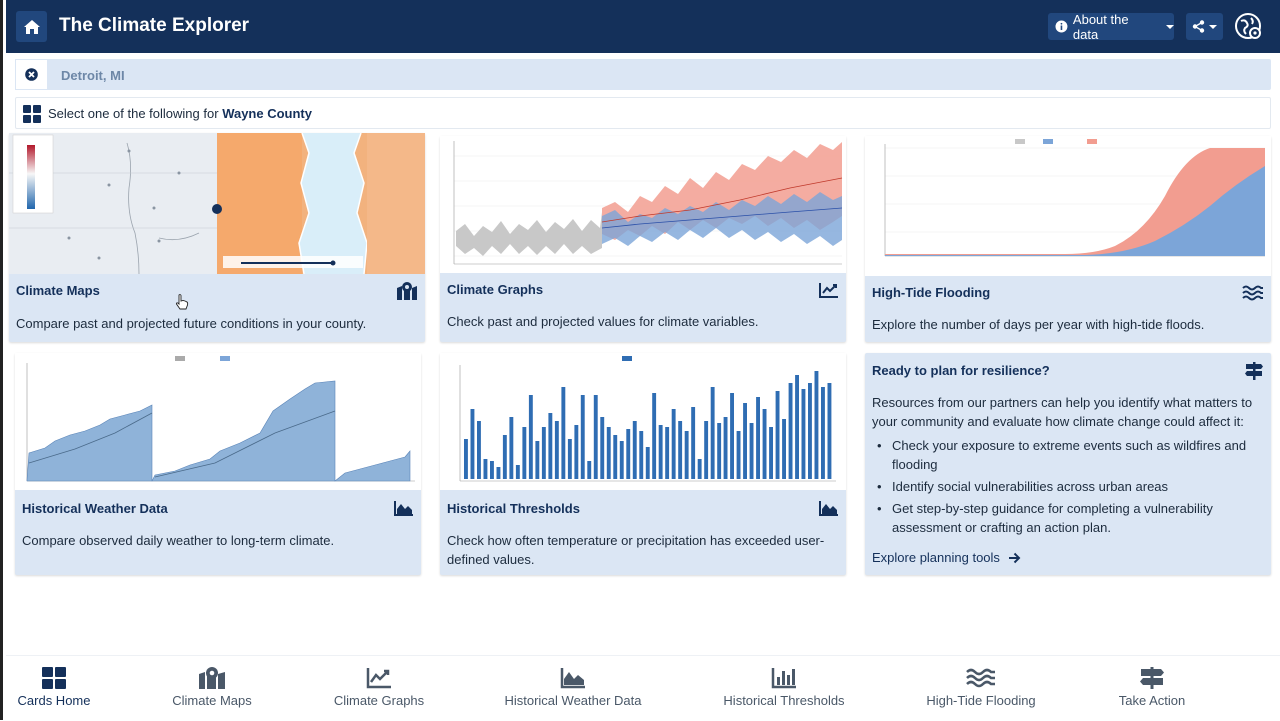 The height and width of the screenshot is (721, 1280). I want to click on top-navbar: The Climate Explorer About the data, so click(643, 26).